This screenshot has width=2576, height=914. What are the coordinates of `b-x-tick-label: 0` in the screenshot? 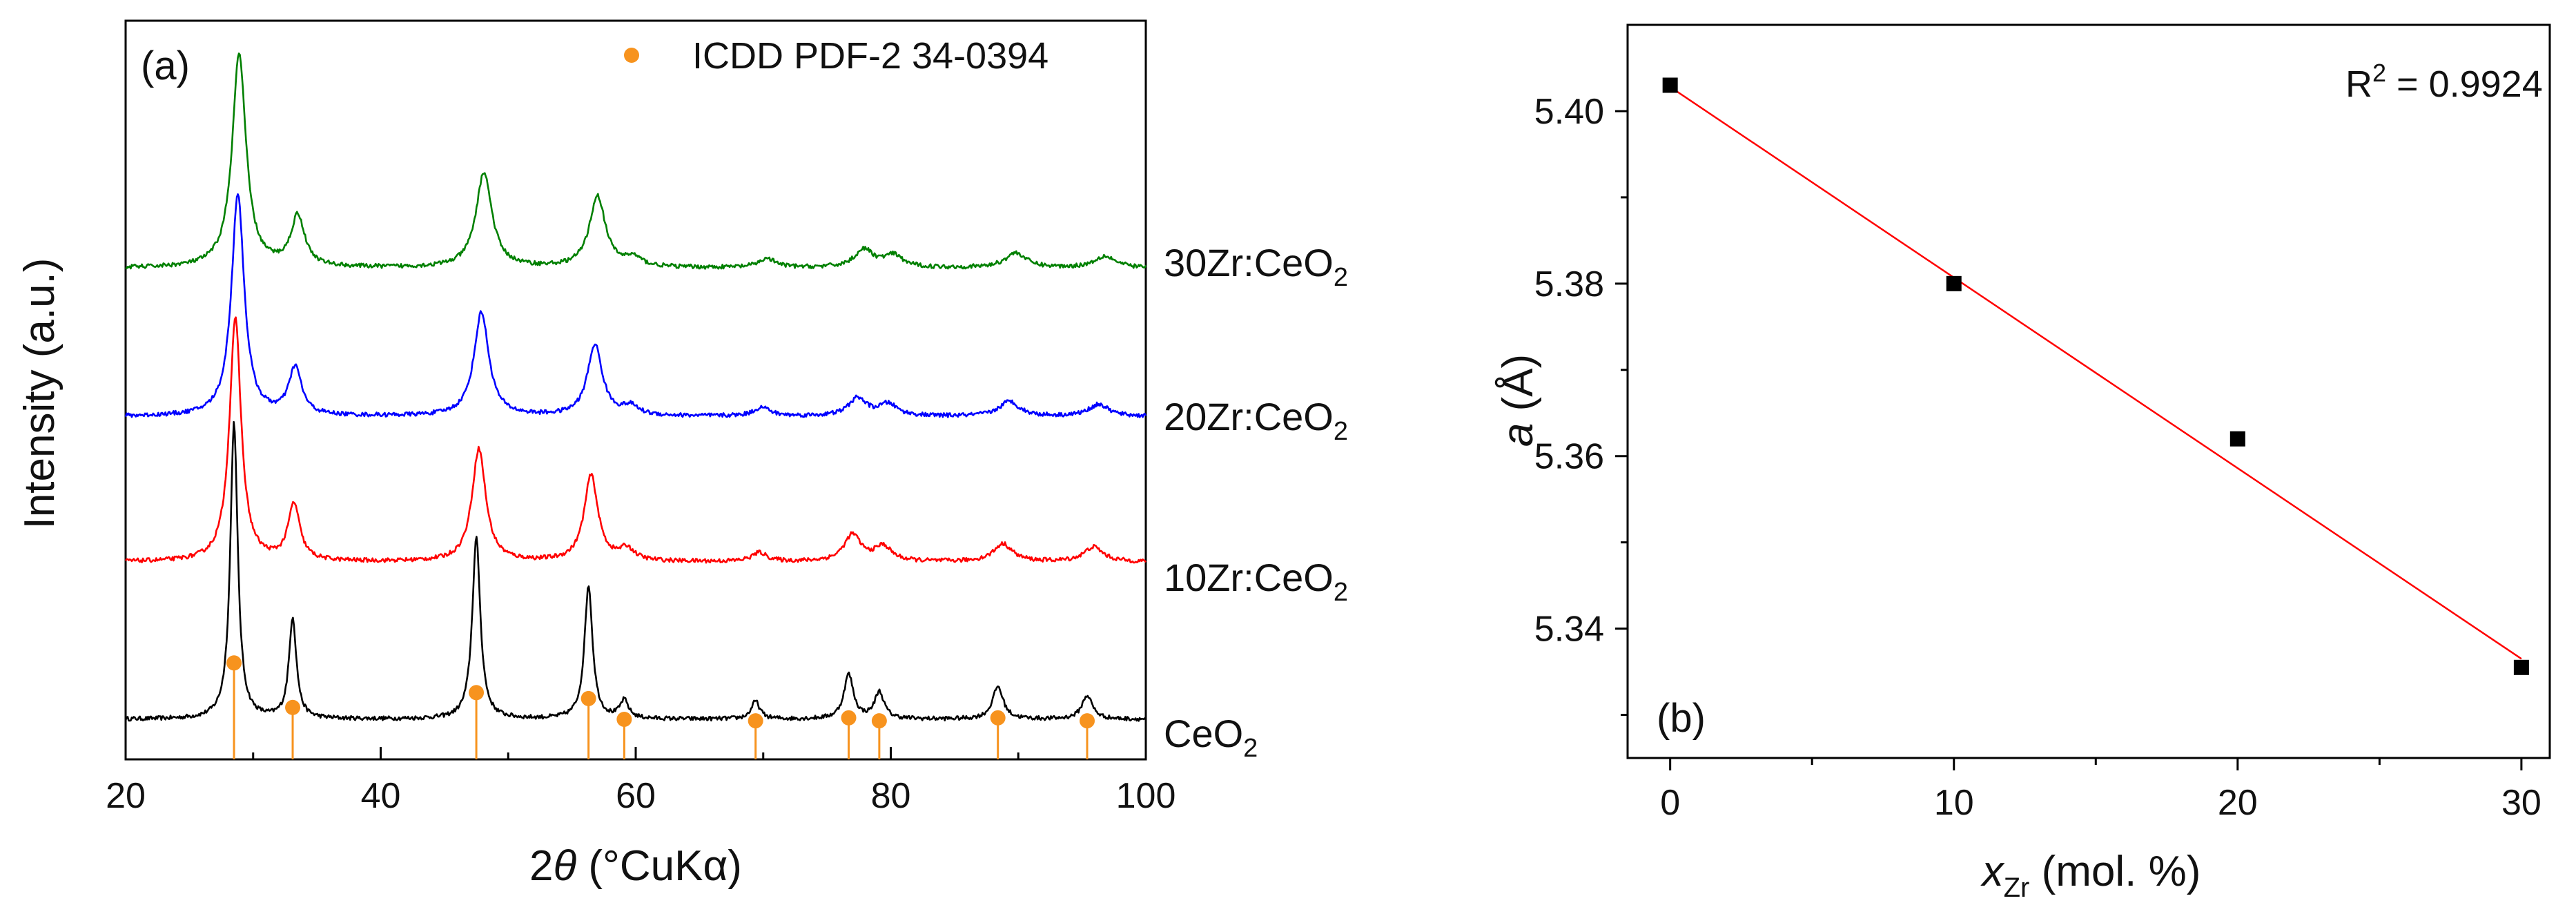 It's located at (1670, 803).